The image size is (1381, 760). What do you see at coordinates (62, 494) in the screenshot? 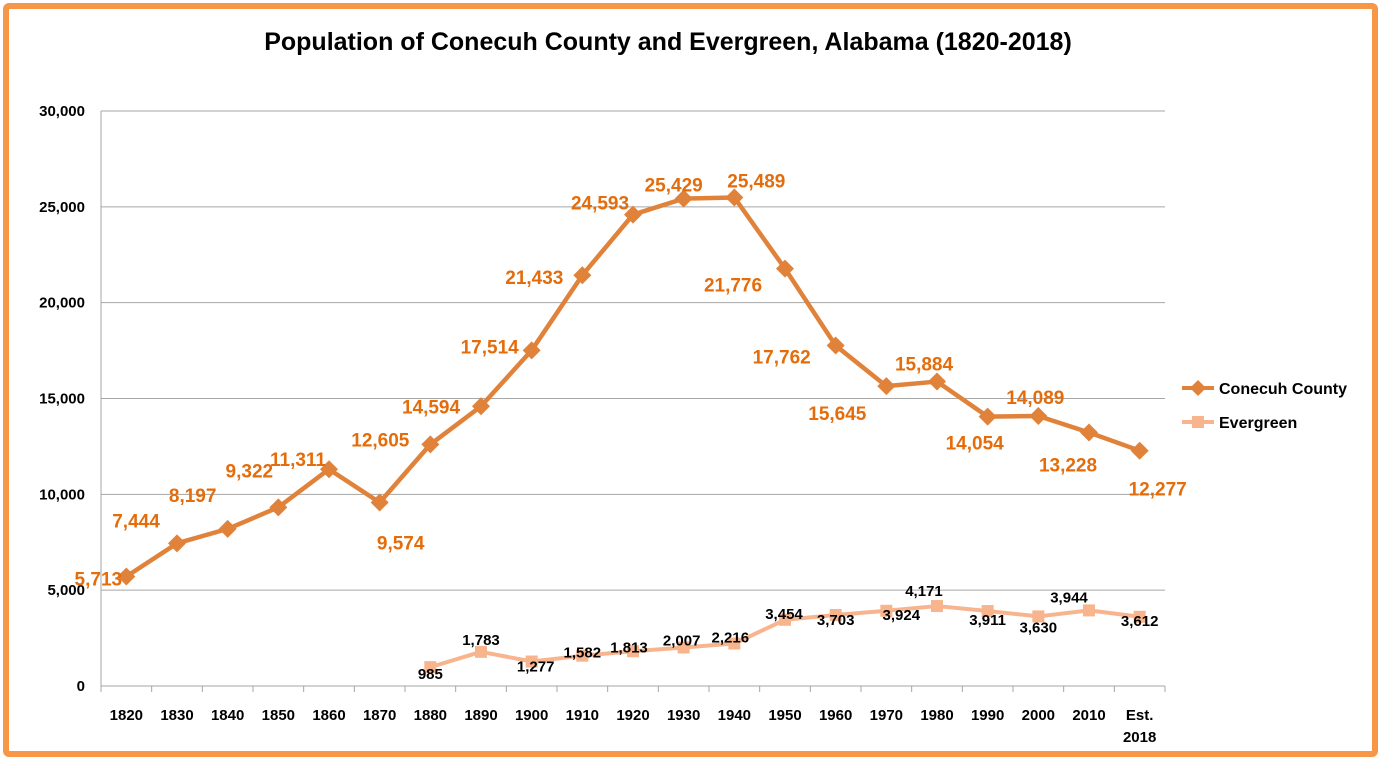
I see `y-tick-label: 10,000` at bounding box center [62, 494].